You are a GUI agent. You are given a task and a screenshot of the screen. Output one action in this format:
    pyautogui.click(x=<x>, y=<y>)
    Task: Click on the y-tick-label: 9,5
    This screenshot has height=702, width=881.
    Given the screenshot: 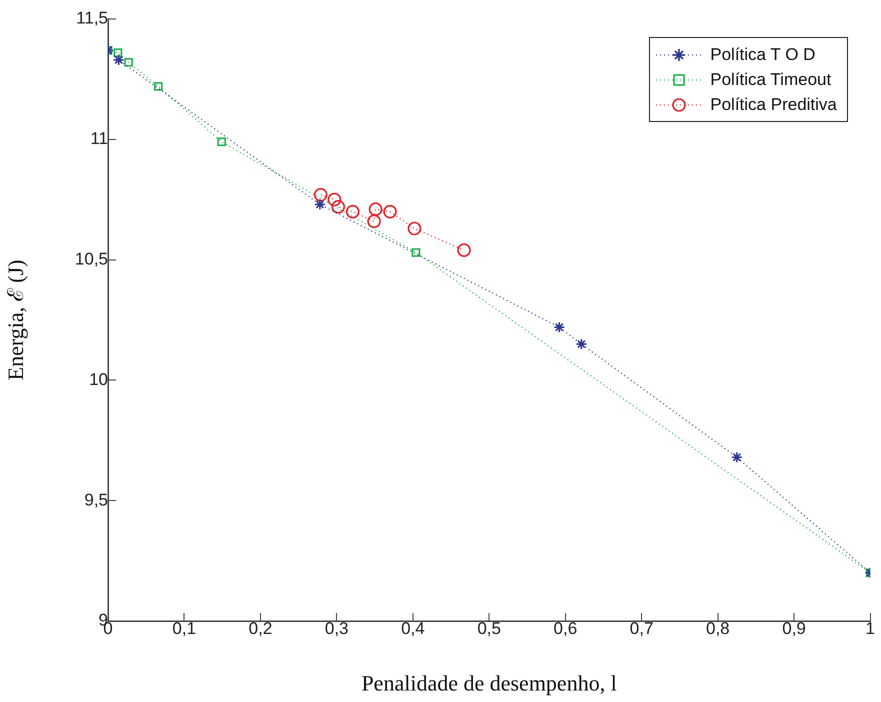 What is the action you would take?
    pyautogui.click(x=96, y=500)
    